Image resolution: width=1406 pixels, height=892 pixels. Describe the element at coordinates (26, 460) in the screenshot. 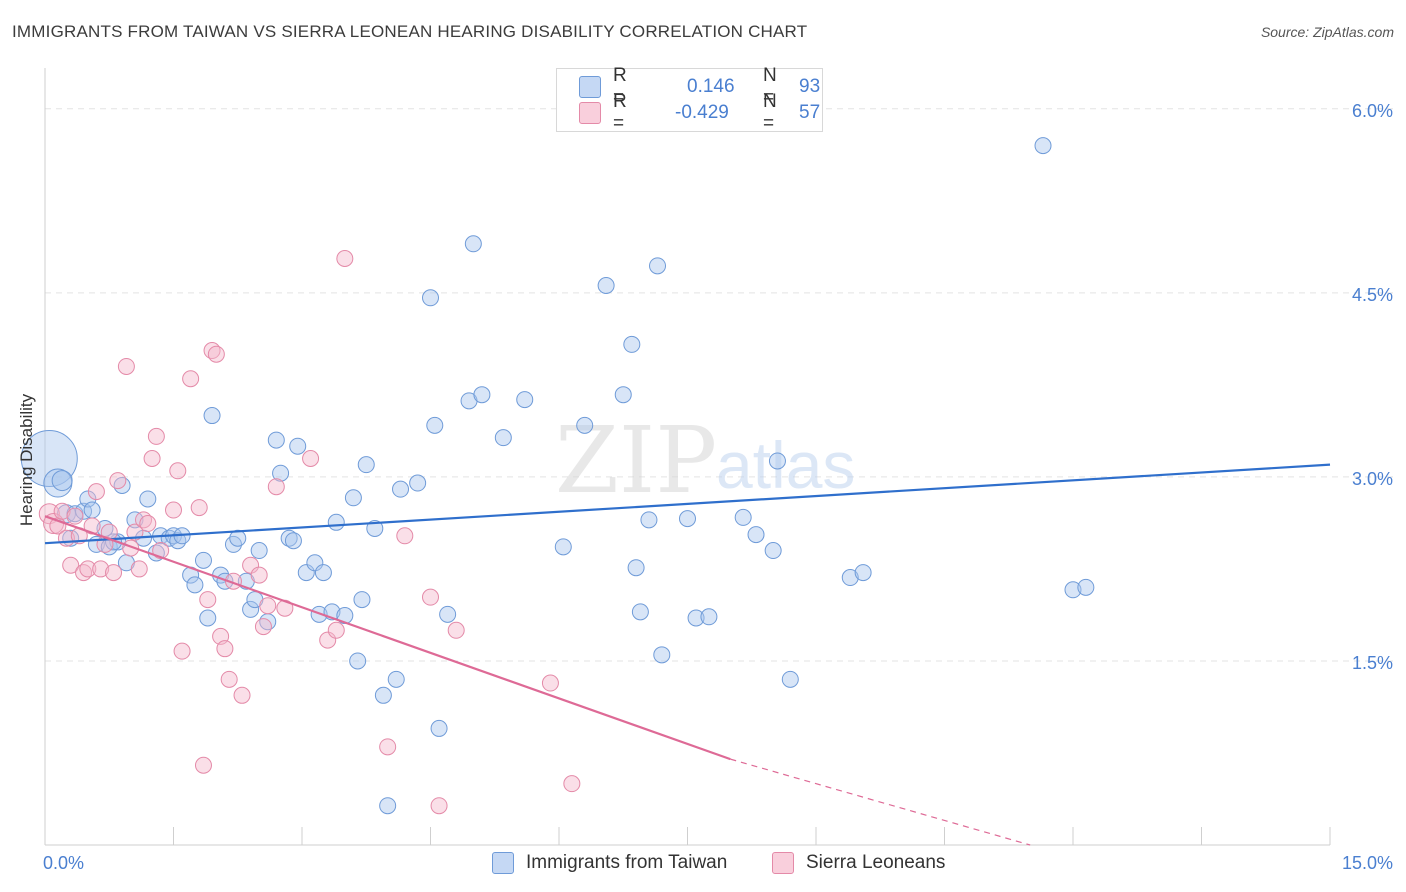

I see `y-axis-label: Hearing Disability` at that location.